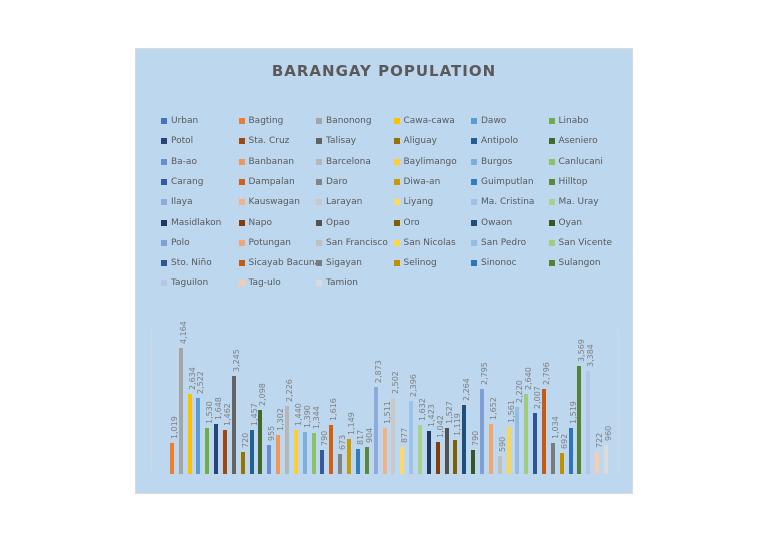 The image size is (768, 543). Describe the element at coordinates (574, 263) in the screenshot. I see `legend-item: Sulangon` at that location.